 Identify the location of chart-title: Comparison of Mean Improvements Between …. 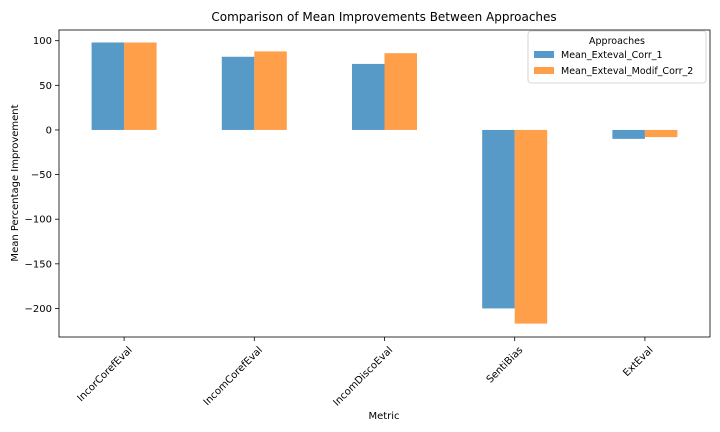
(383, 17).